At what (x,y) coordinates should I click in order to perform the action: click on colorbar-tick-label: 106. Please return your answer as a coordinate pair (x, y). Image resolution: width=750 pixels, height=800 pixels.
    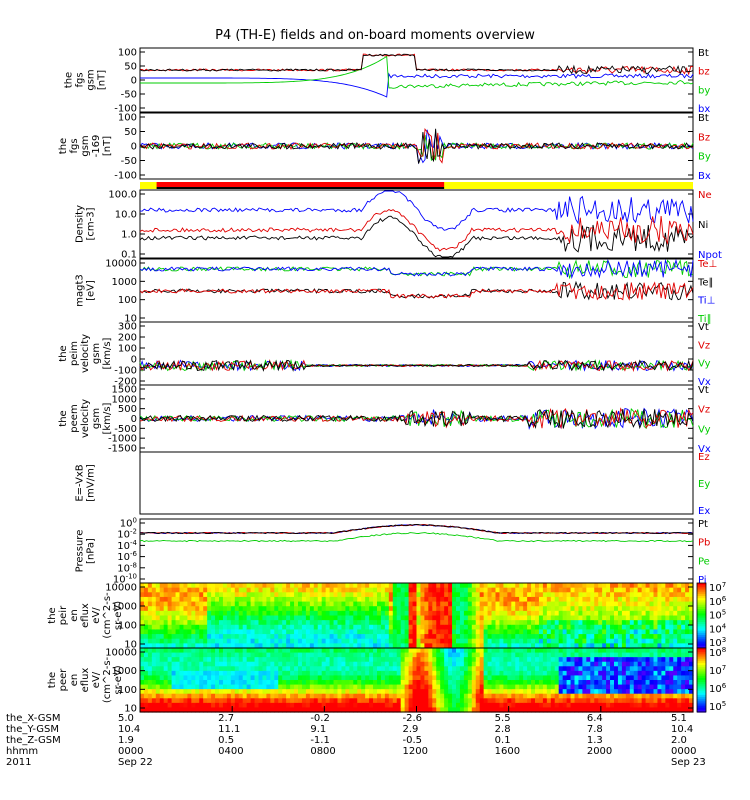
    Looking at the image, I should click on (718, 688).